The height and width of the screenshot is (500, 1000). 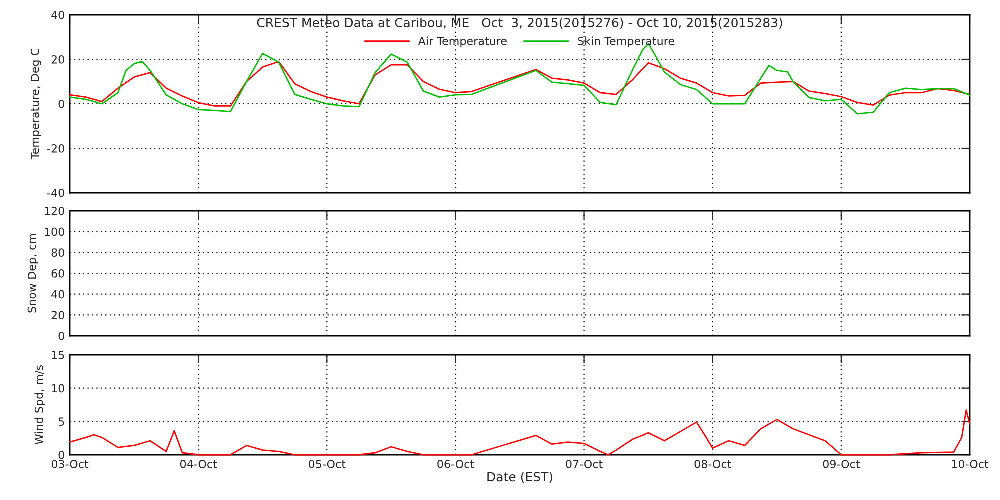 I want to click on x-tick-label: 03-Oct, so click(x=70, y=464).